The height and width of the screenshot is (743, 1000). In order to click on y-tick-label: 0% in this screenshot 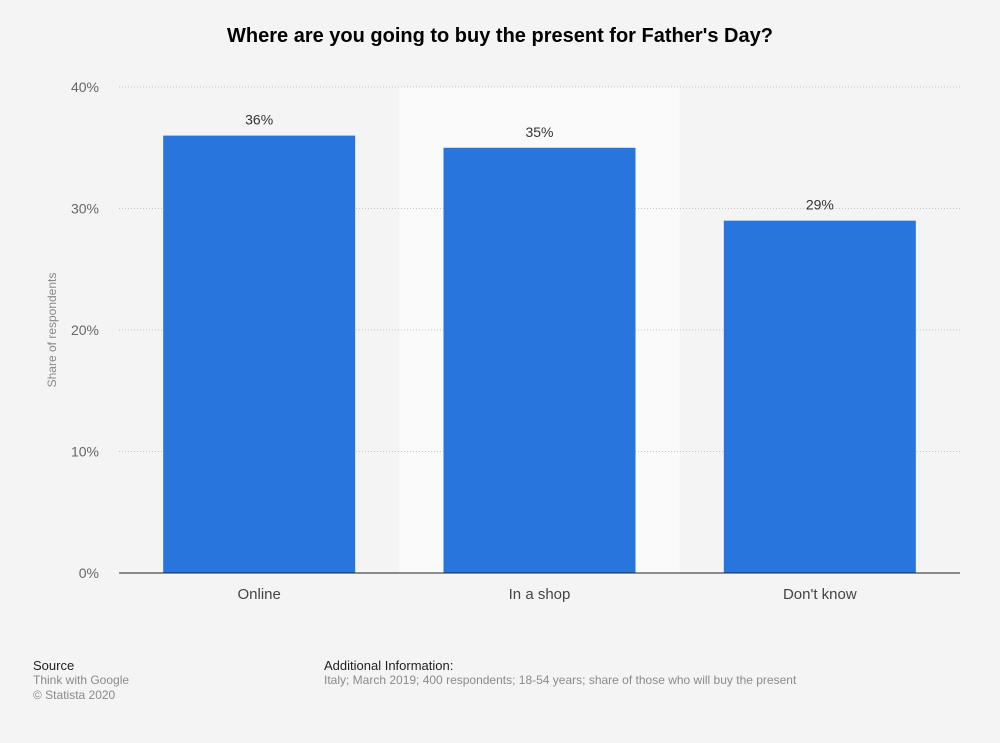, I will do `click(89, 573)`.